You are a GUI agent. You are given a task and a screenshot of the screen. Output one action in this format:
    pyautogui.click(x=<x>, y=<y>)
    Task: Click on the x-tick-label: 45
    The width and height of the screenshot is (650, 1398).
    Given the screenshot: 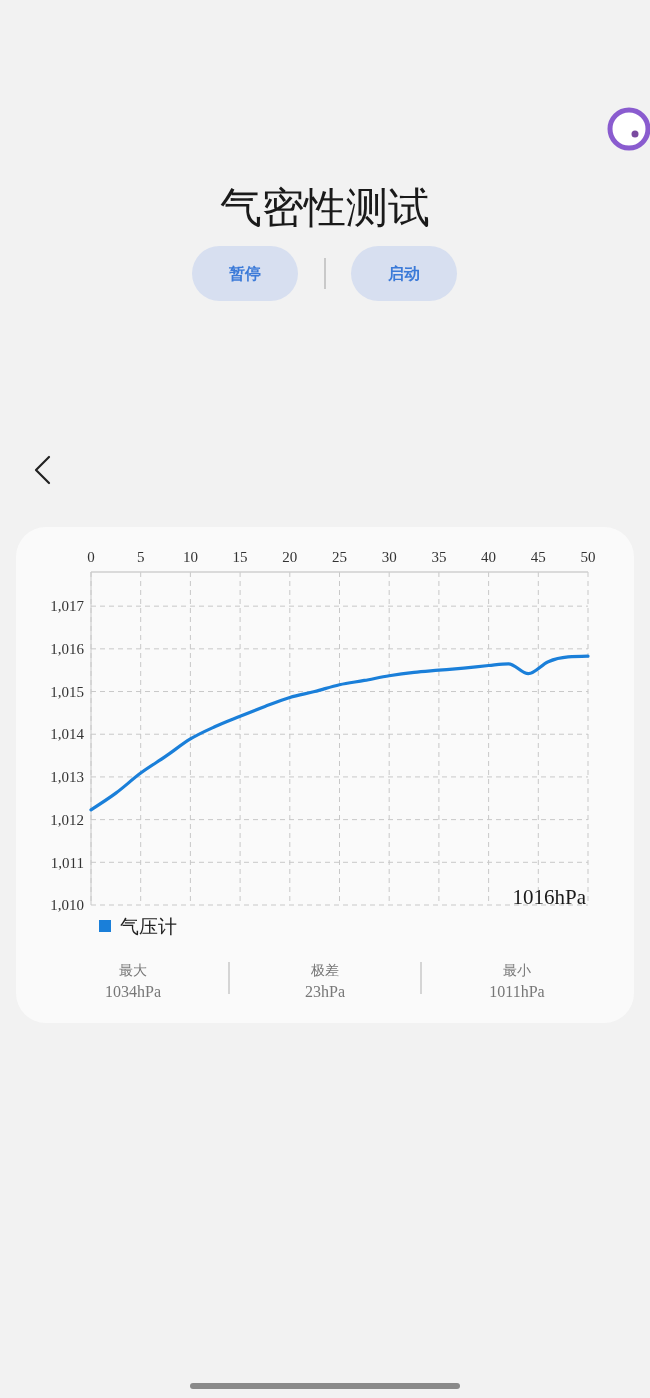 What is the action you would take?
    pyautogui.click(x=538, y=557)
    